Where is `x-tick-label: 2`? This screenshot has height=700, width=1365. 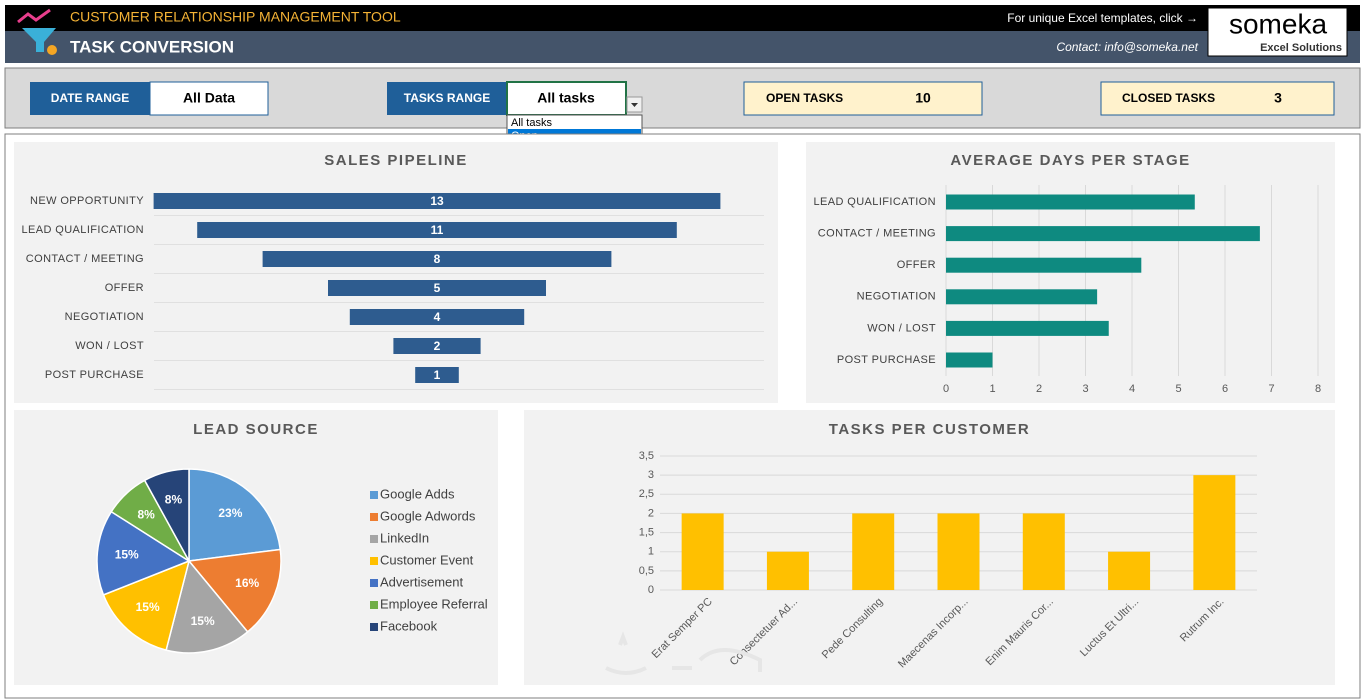
x-tick-label: 2 is located at coordinates (1039, 389).